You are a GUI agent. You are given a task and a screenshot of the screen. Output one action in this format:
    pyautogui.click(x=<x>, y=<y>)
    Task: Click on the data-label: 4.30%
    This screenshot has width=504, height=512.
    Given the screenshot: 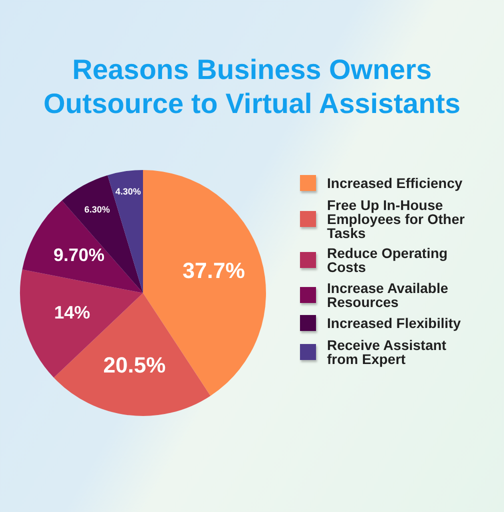 What is the action you would take?
    pyautogui.click(x=128, y=191)
    